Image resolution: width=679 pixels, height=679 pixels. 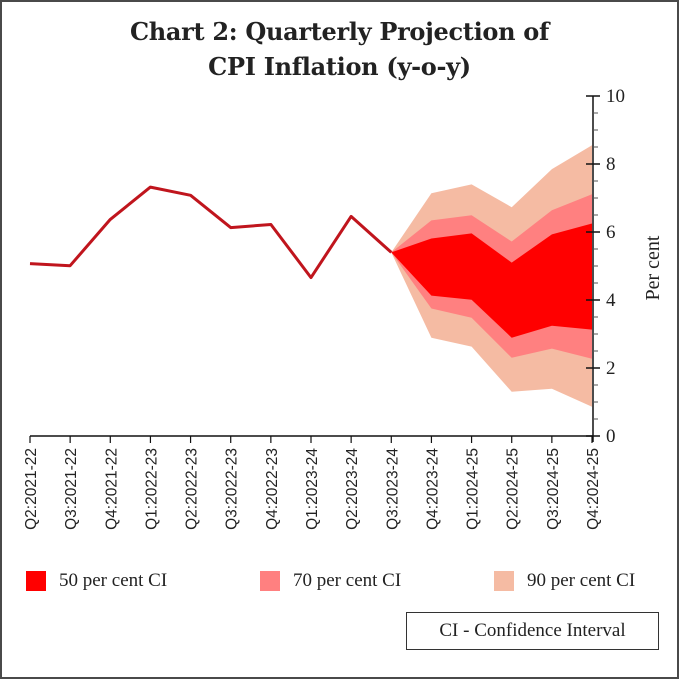 What do you see at coordinates (31, 489) in the screenshot?
I see `x-tick-label: Q2:2021-22` at bounding box center [31, 489].